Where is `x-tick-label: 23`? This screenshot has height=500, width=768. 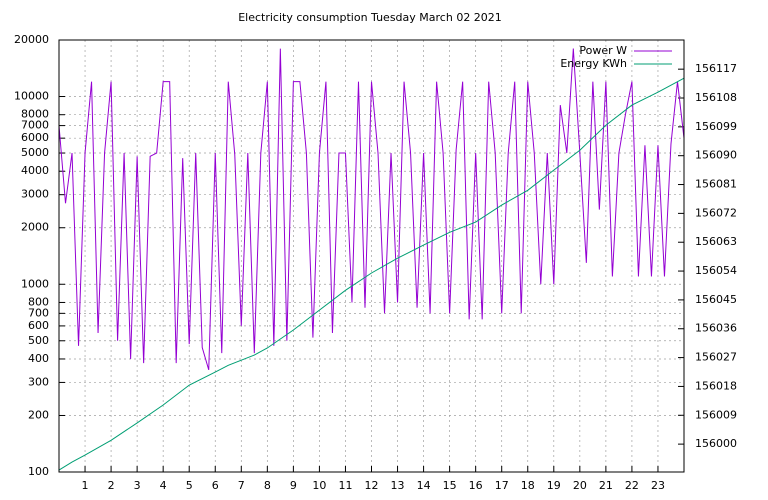
x-tick-label: 23 is located at coordinates (658, 485).